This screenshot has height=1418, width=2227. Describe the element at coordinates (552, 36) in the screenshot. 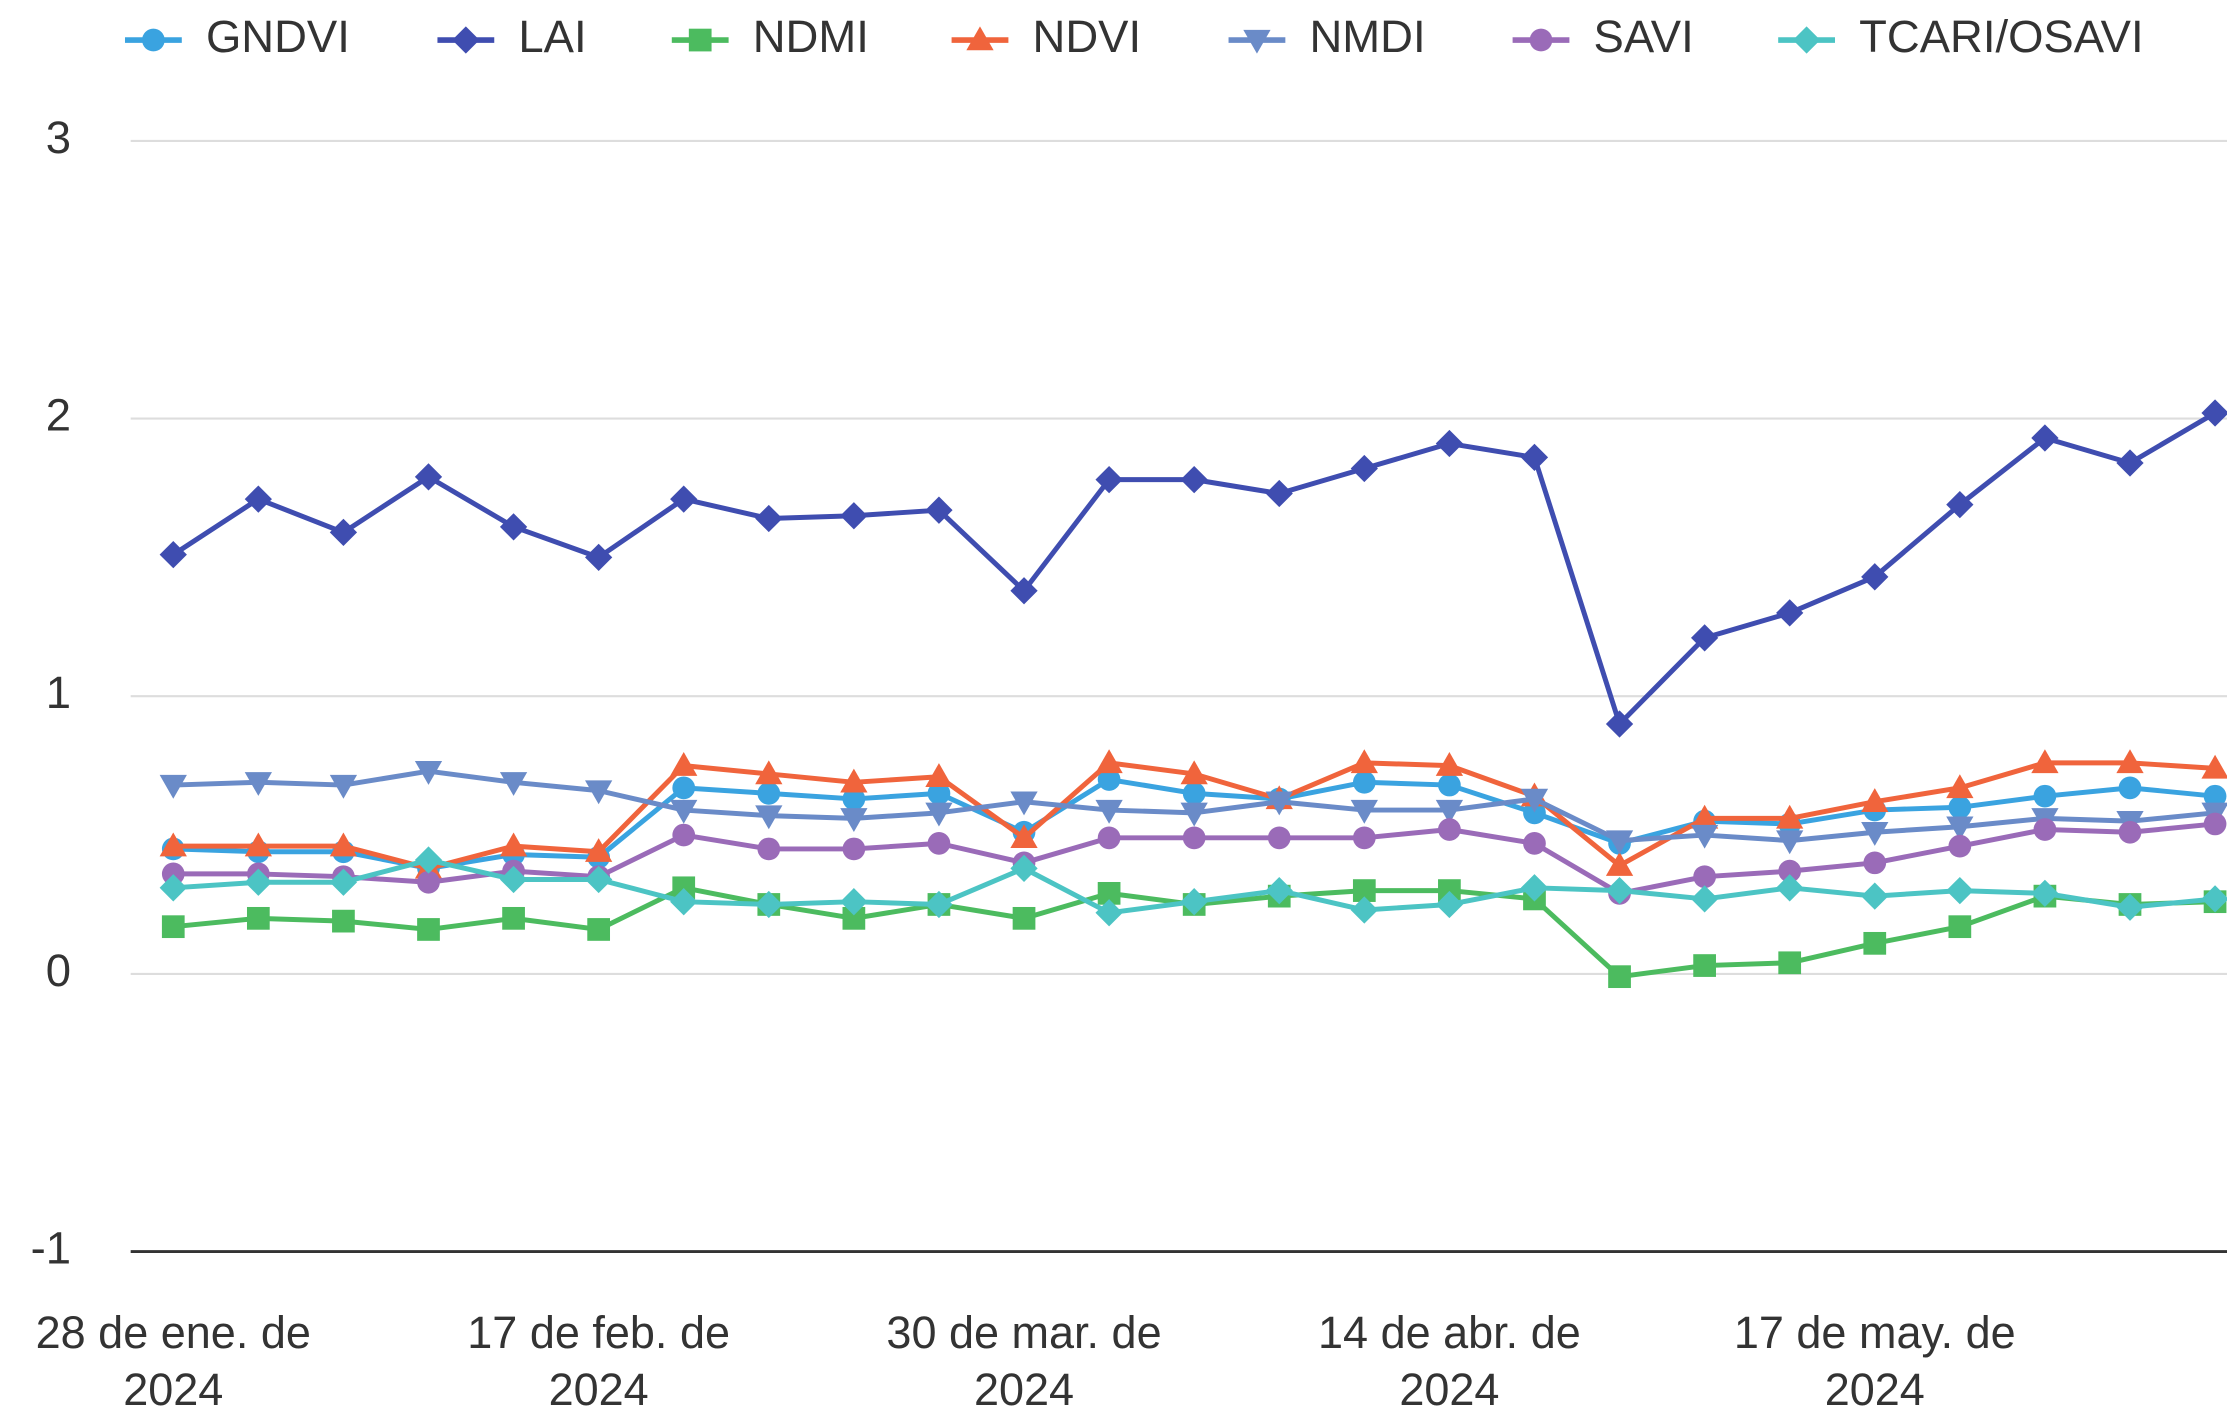

I see `legend-label: LAI` at that location.